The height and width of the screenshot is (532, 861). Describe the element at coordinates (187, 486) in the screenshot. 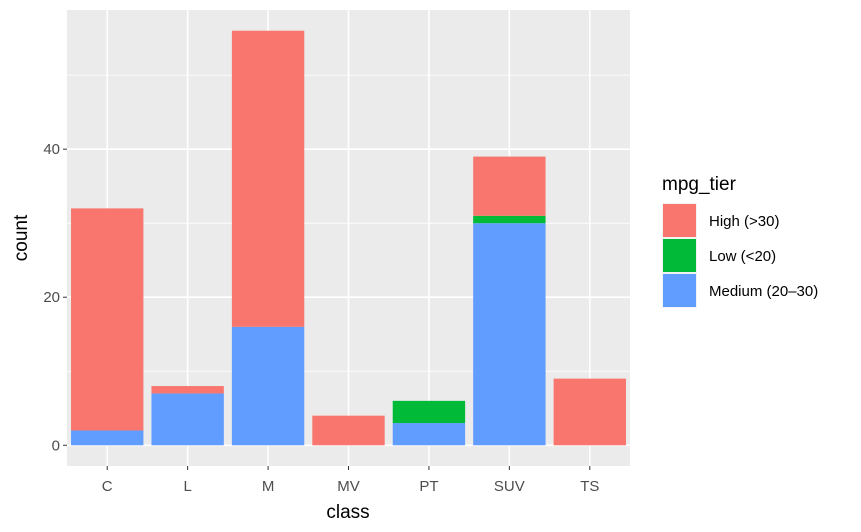

I see `x-tick-label: L` at that location.